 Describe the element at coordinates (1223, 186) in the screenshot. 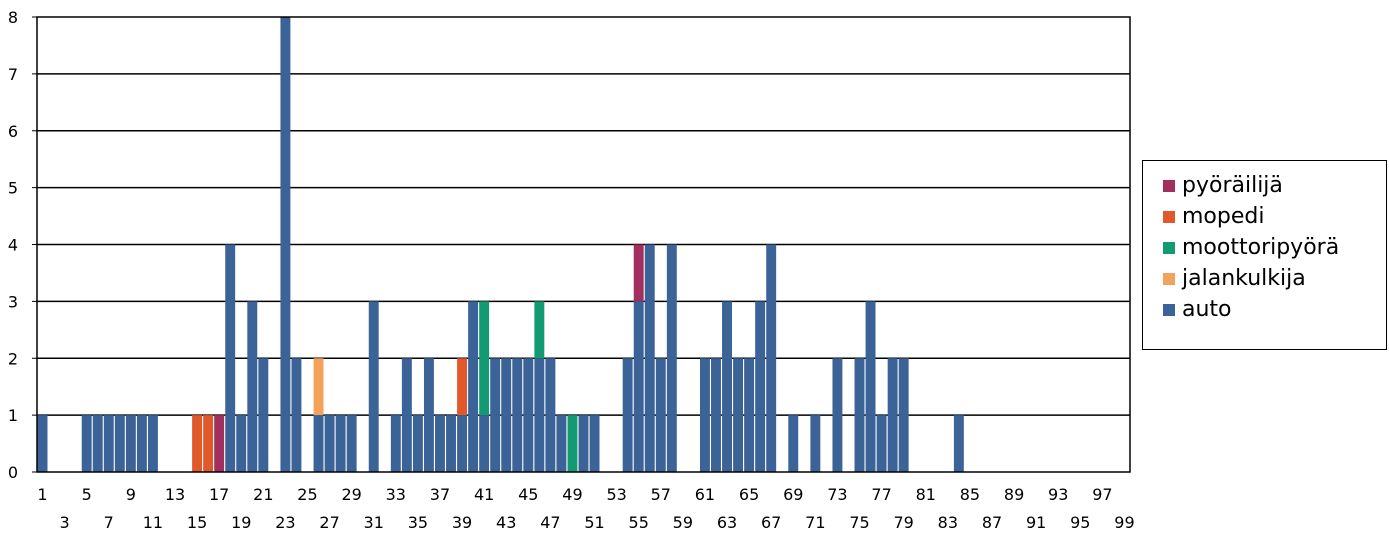

I see `legend-item-pyorailija: pyöräilijä` at that location.